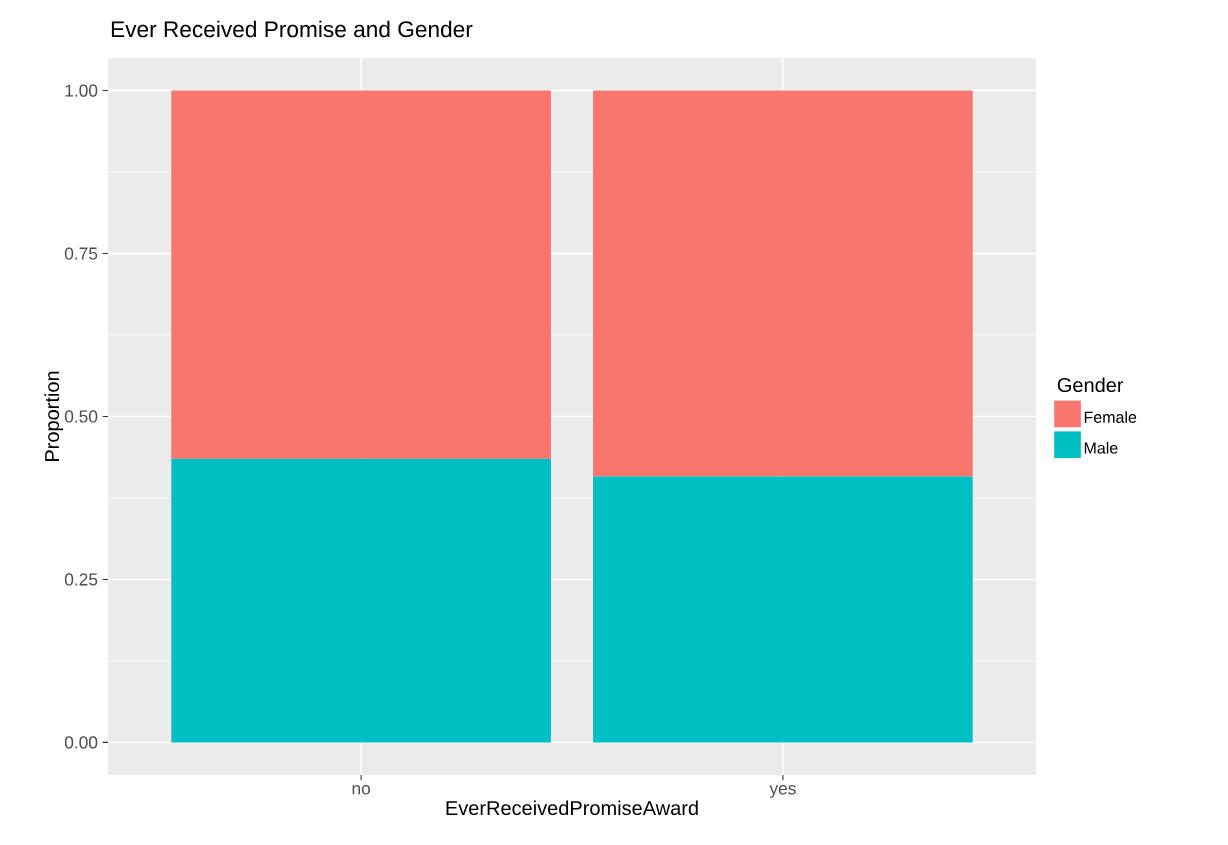 Image resolution: width=1228 pixels, height=845 pixels. Describe the element at coordinates (361, 790) in the screenshot. I see `x-tick-label: no` at that location.